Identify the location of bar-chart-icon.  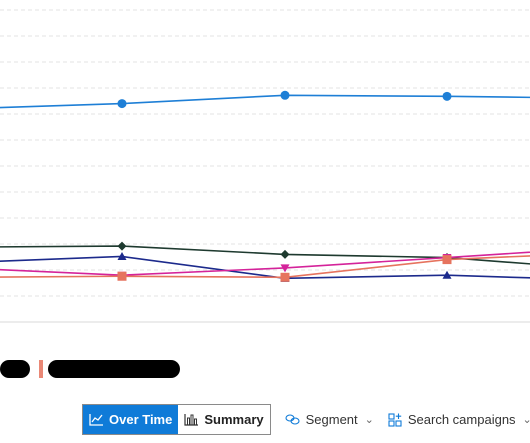
(191, 419).